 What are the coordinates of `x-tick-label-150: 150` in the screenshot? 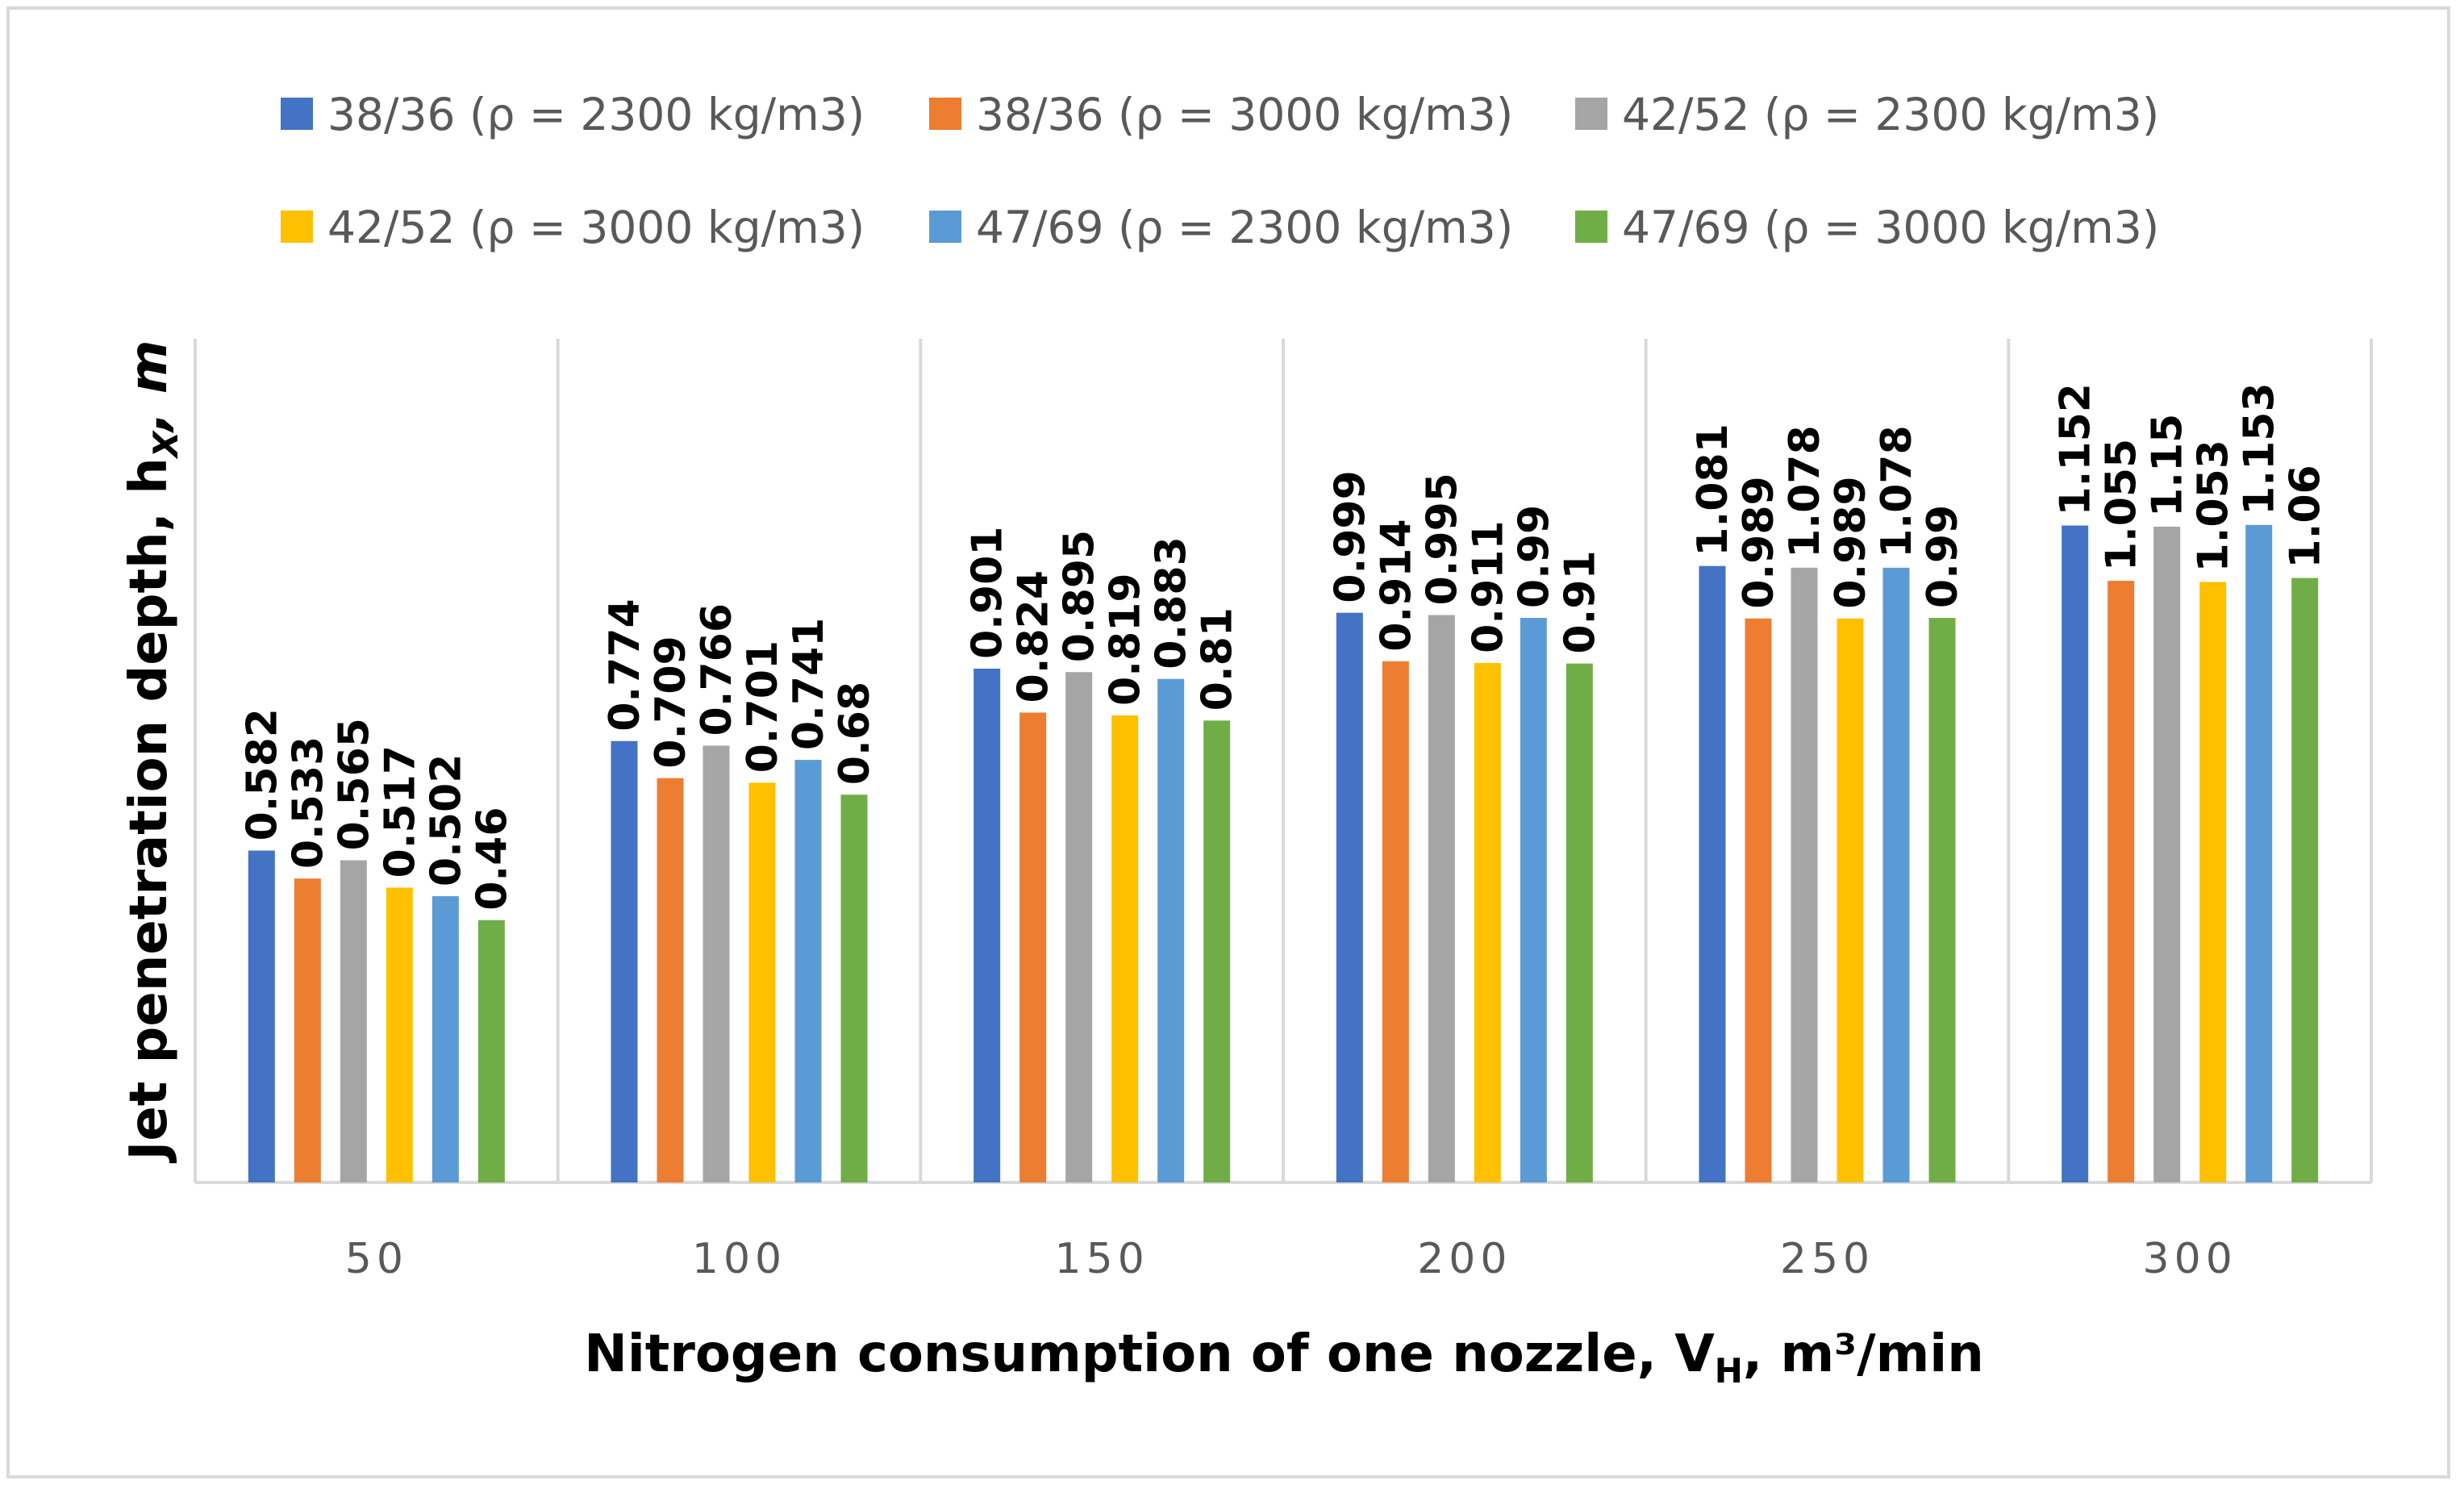 It's located at (1102, 1259).